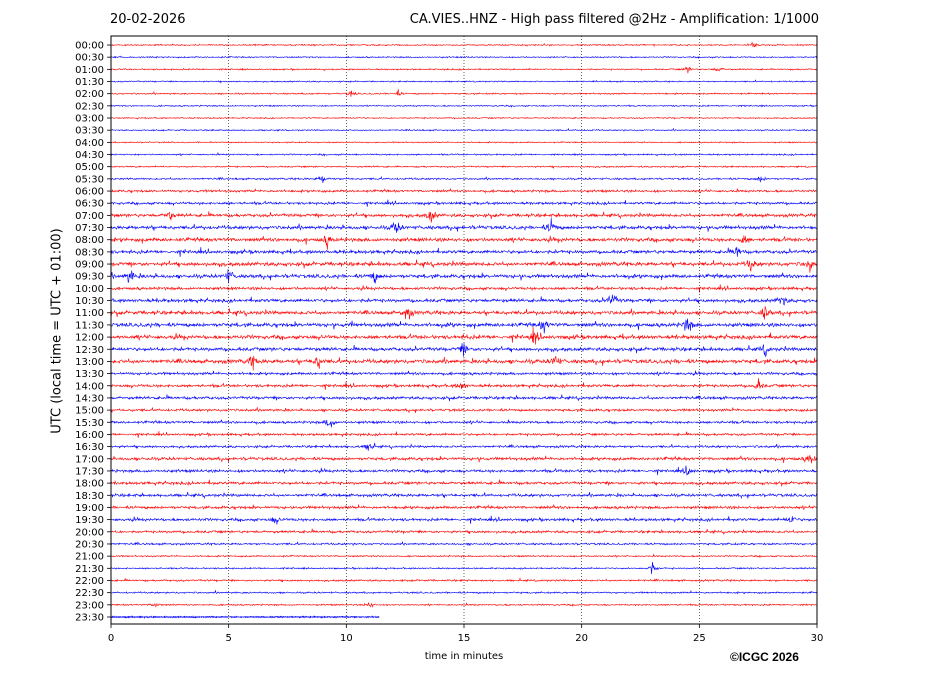 Image resolution: width=927 pixels, height=696 pixels. I want to click on y-tick-label: 06:30, so click(89, 204).